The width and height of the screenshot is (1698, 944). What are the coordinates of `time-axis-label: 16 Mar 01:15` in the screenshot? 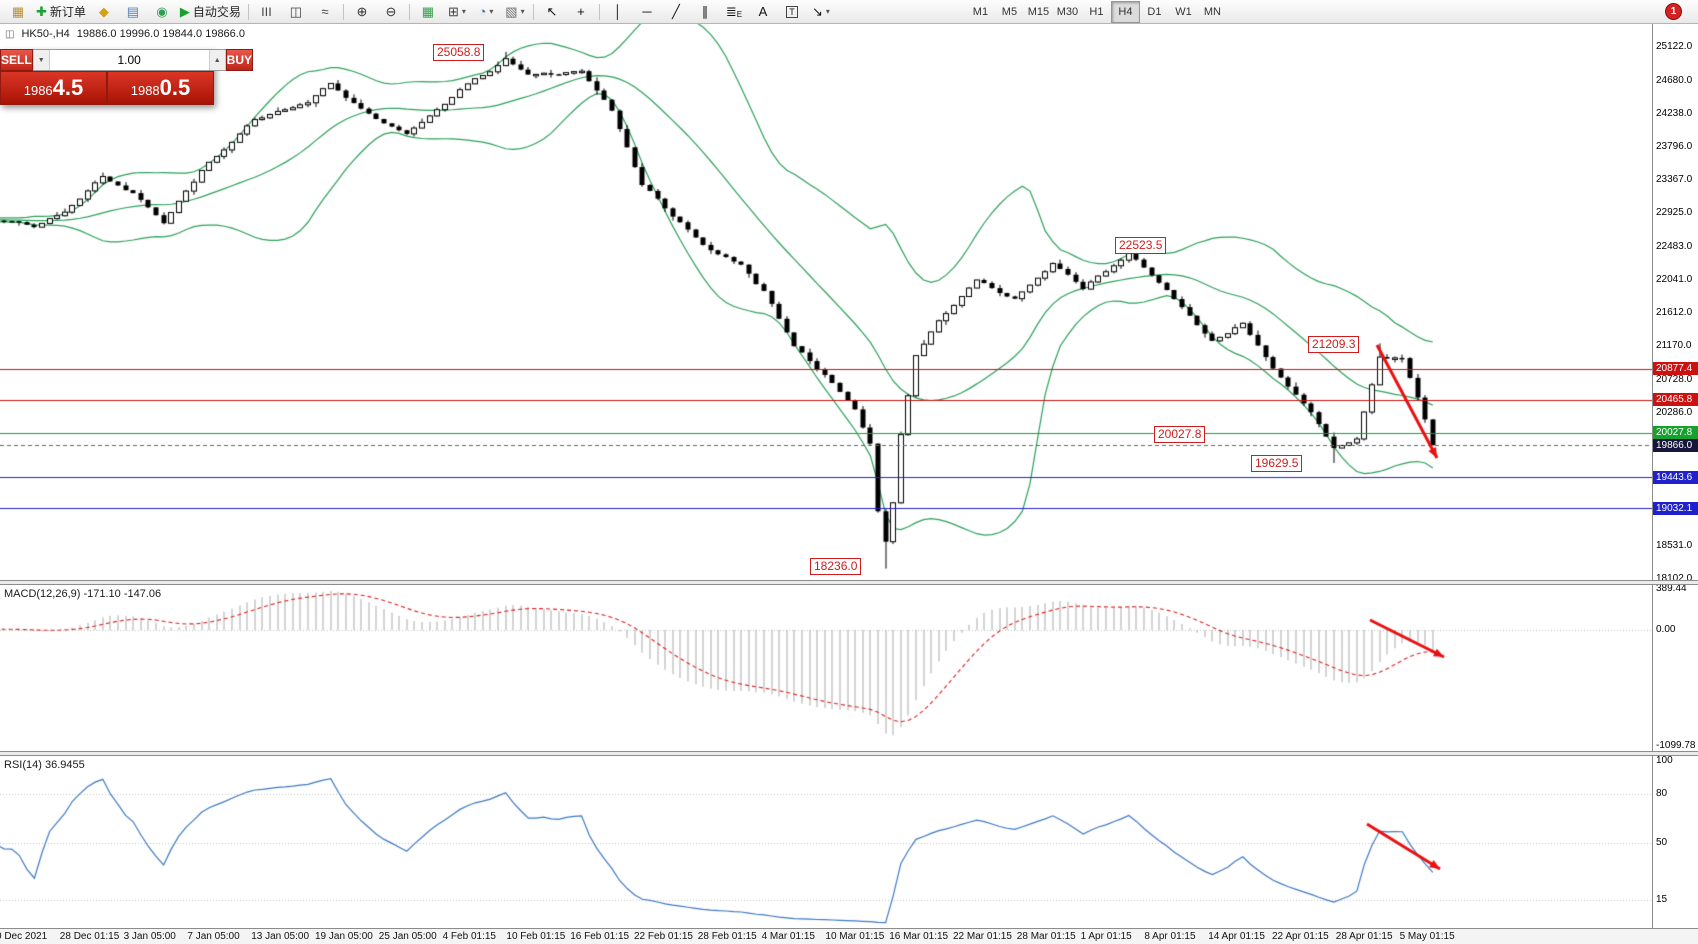 It's located at (919, 936).